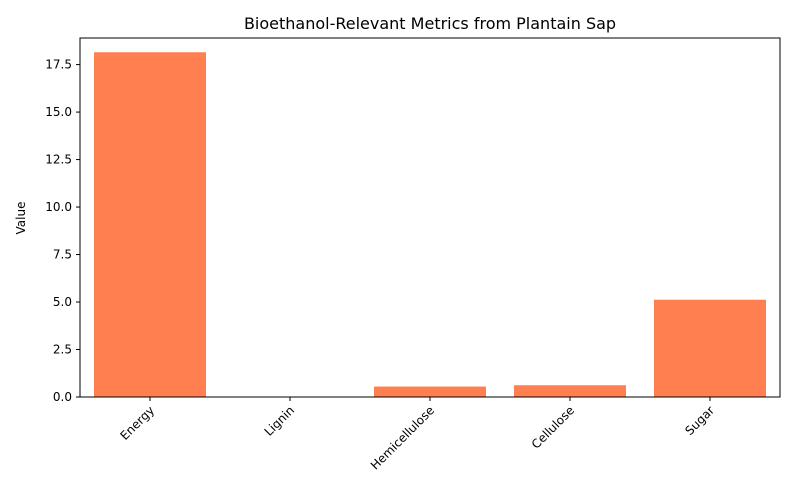 The image size is (800, 504). I want to click on x-tick-label: Energy, so click(138, 423).